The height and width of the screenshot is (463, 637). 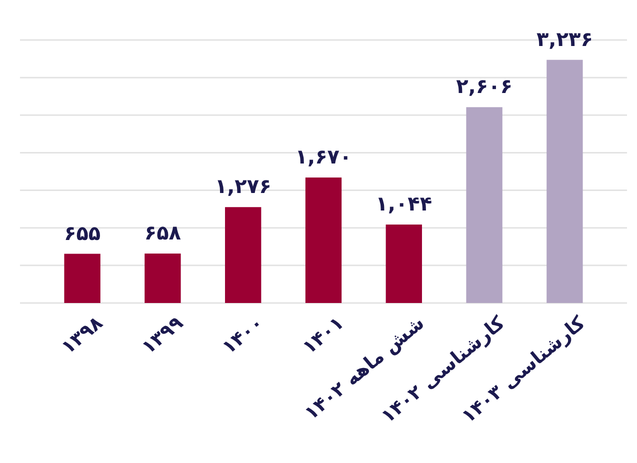 I want to click on x-tick-label: ۱۳۹۹, so click(x=163, y=335).